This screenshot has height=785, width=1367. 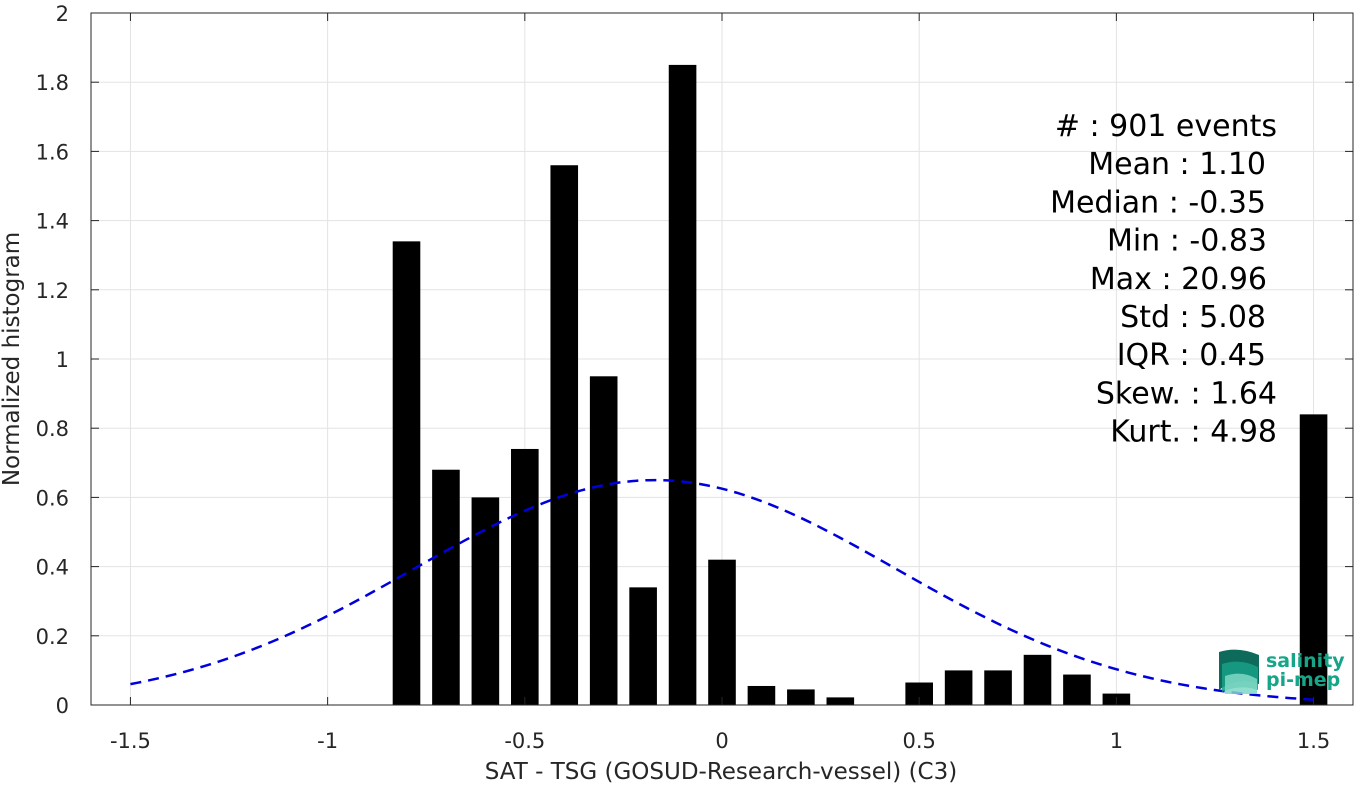 I want to click on stat-line: Min : -0.83, so click(x=1187, y=241).